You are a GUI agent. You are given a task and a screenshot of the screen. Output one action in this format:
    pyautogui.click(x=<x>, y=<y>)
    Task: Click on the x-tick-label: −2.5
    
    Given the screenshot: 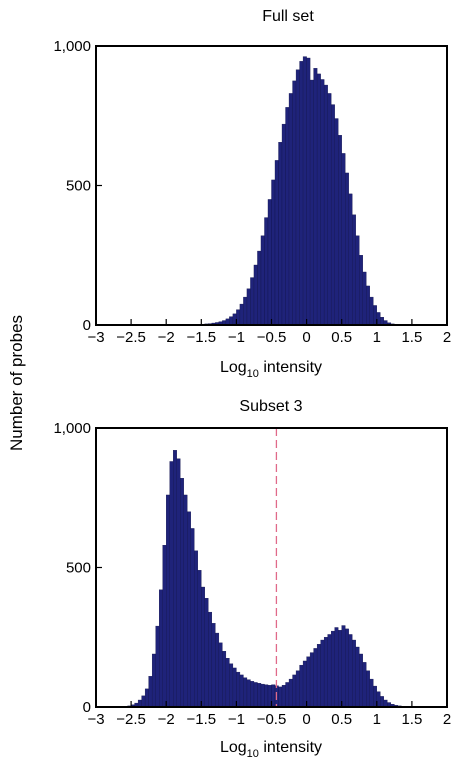 What is the action you would take?
    pyautogui.click(x=131, y=719)
    